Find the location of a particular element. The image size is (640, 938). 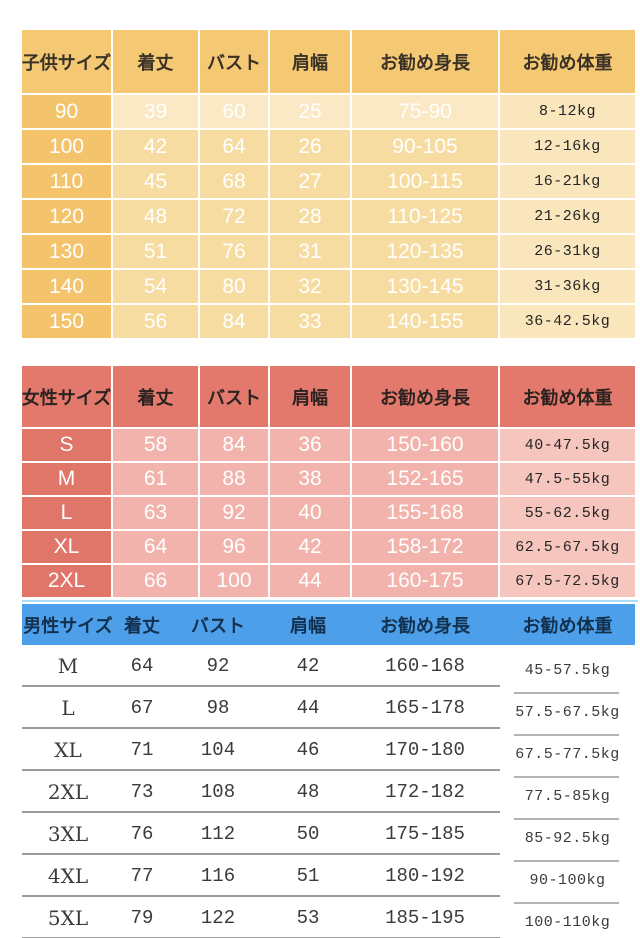

value-cell: 170-180 is located at coordinates (425, 750).